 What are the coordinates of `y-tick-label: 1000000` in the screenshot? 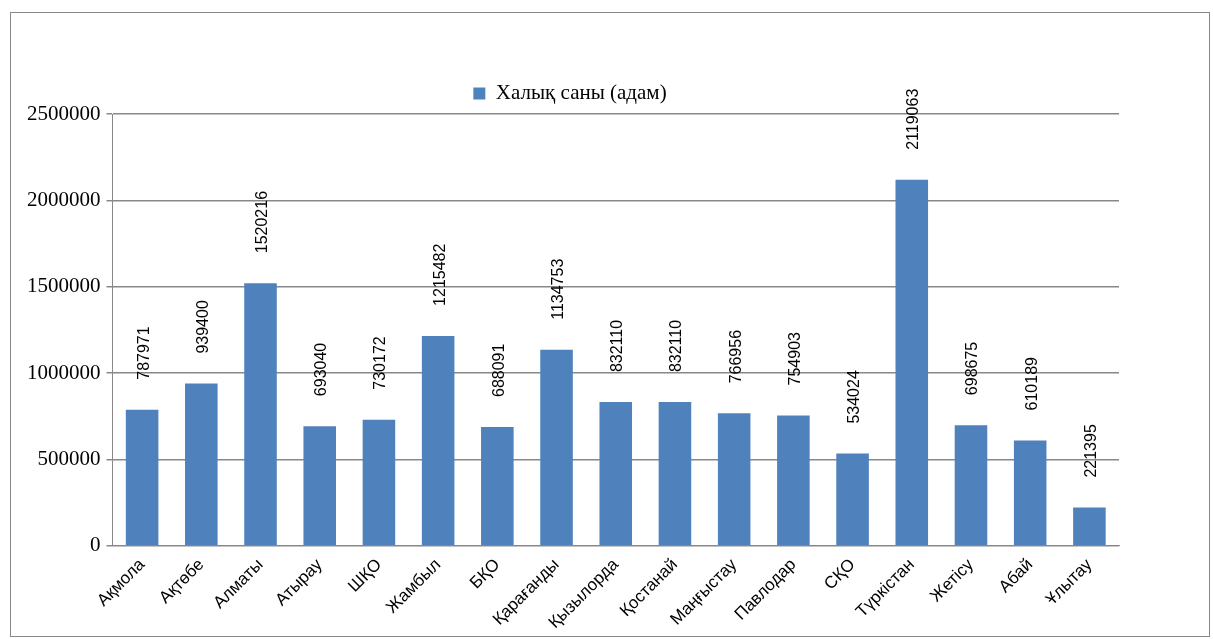 It's located at (64, 371).